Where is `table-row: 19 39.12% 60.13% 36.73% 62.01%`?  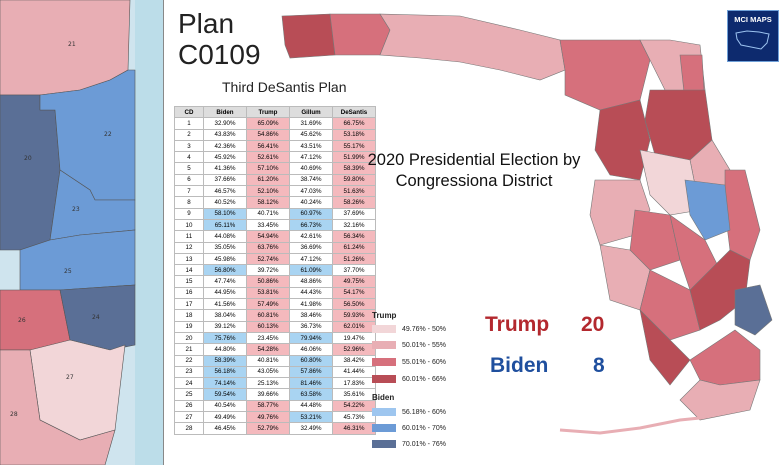 table-row: 19 39.12% 60.13% 36.73% 62.01% is located at coordinates (275, 326).